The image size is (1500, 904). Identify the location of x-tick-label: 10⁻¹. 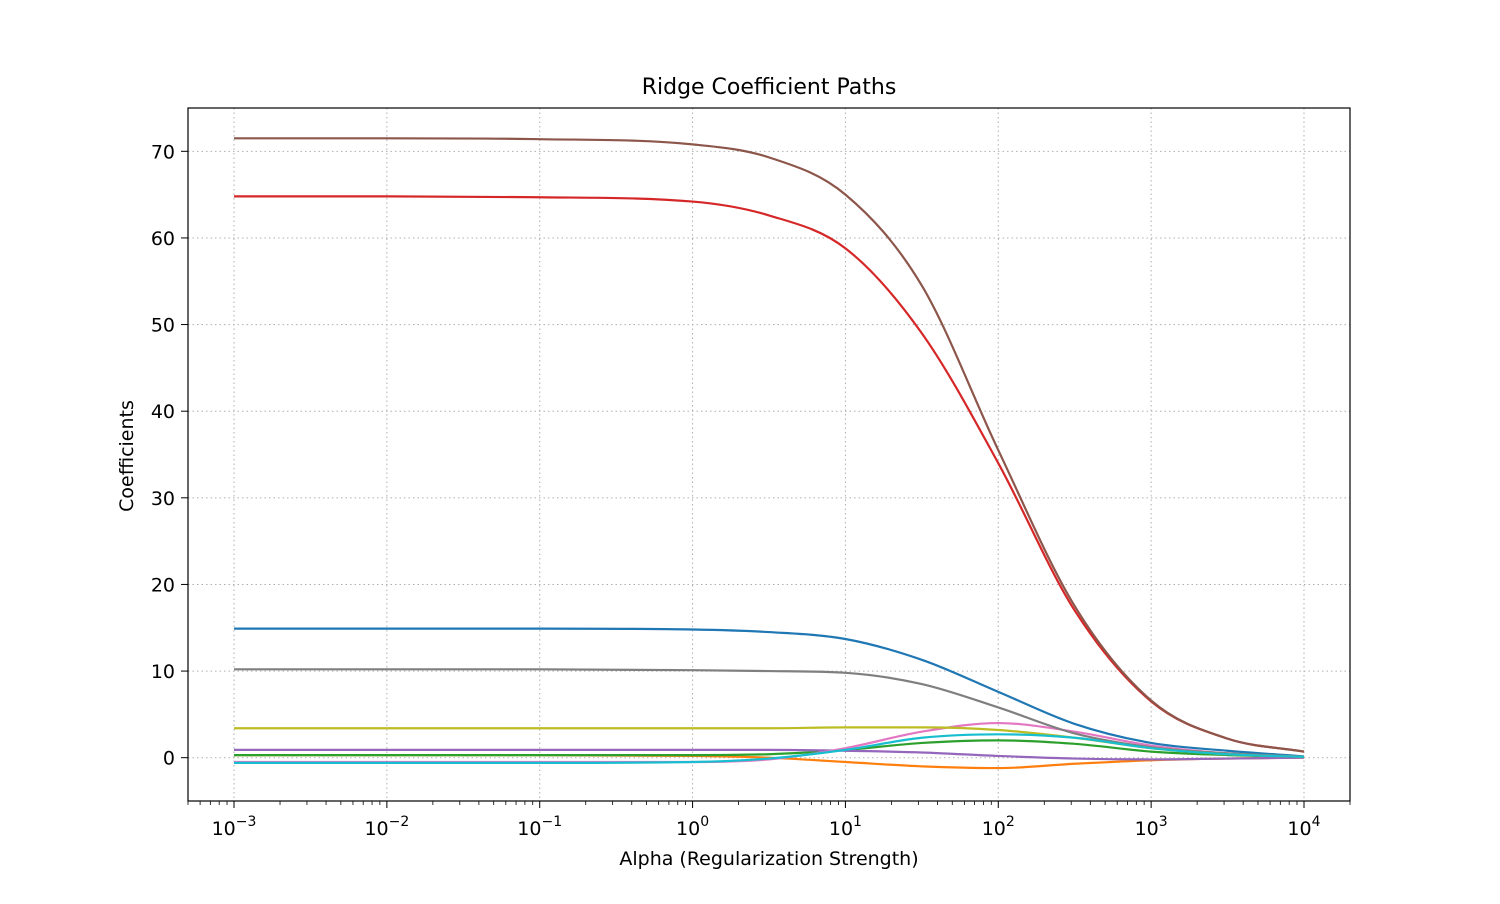
(539, 827).